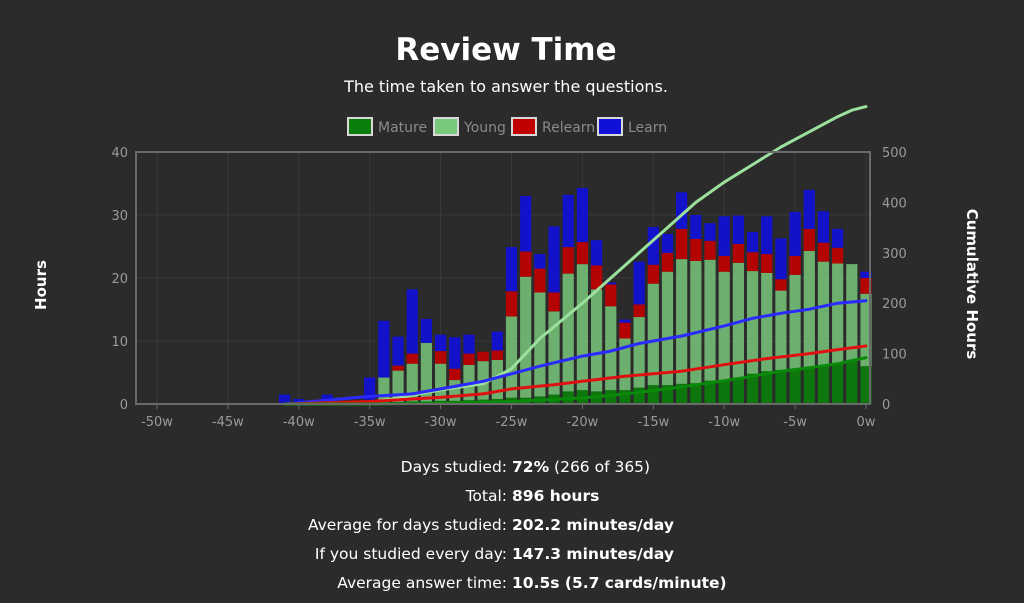 The height and width of the screenshot is (603, 1024). I want to click on y2-tick-label: 100, so click(894, 355).